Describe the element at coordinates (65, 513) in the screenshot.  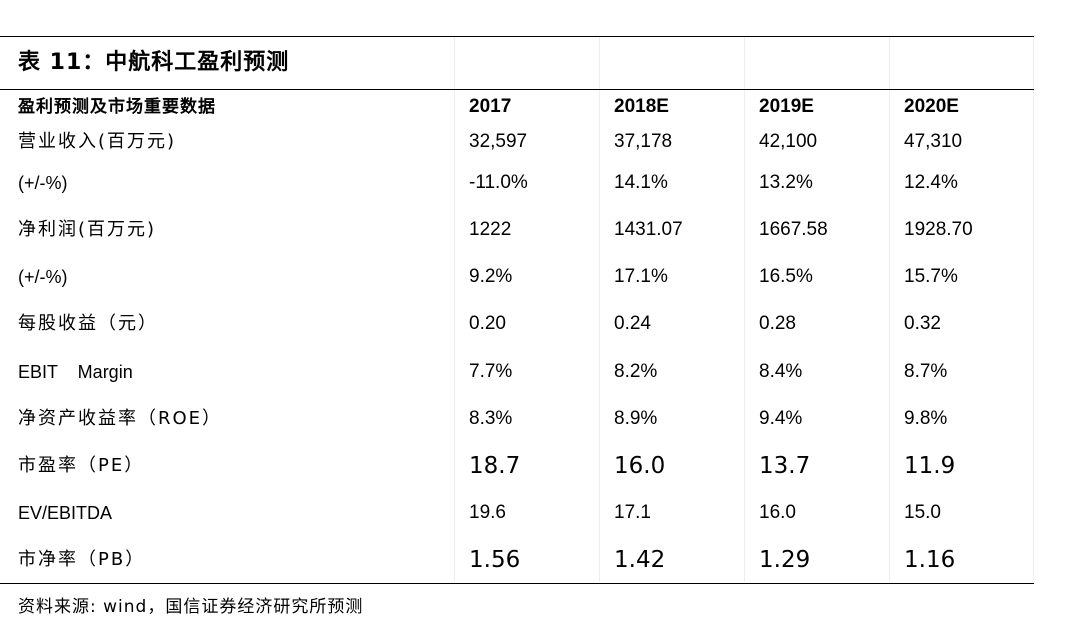
I see `row-label: EV/EBITDA` at that location.